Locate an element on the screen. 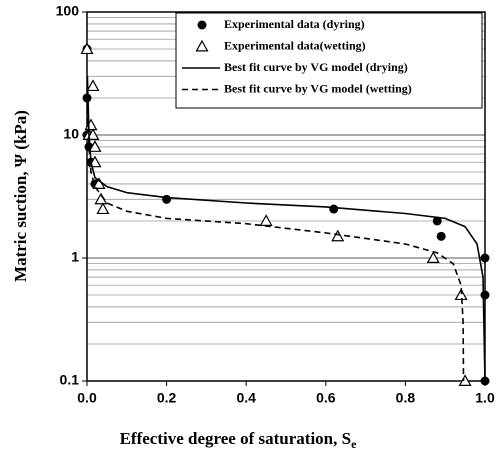  legend-label: Best fit curve by VG model (drying) is located at coordinates (316, 67).